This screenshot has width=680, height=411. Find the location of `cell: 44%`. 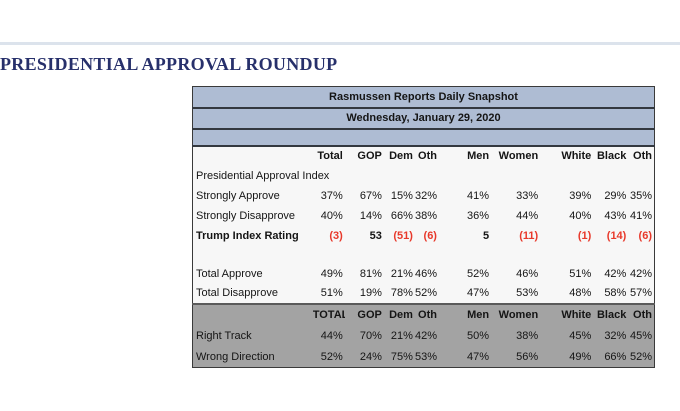

cell: 44% is located at coordinates (527, 215).